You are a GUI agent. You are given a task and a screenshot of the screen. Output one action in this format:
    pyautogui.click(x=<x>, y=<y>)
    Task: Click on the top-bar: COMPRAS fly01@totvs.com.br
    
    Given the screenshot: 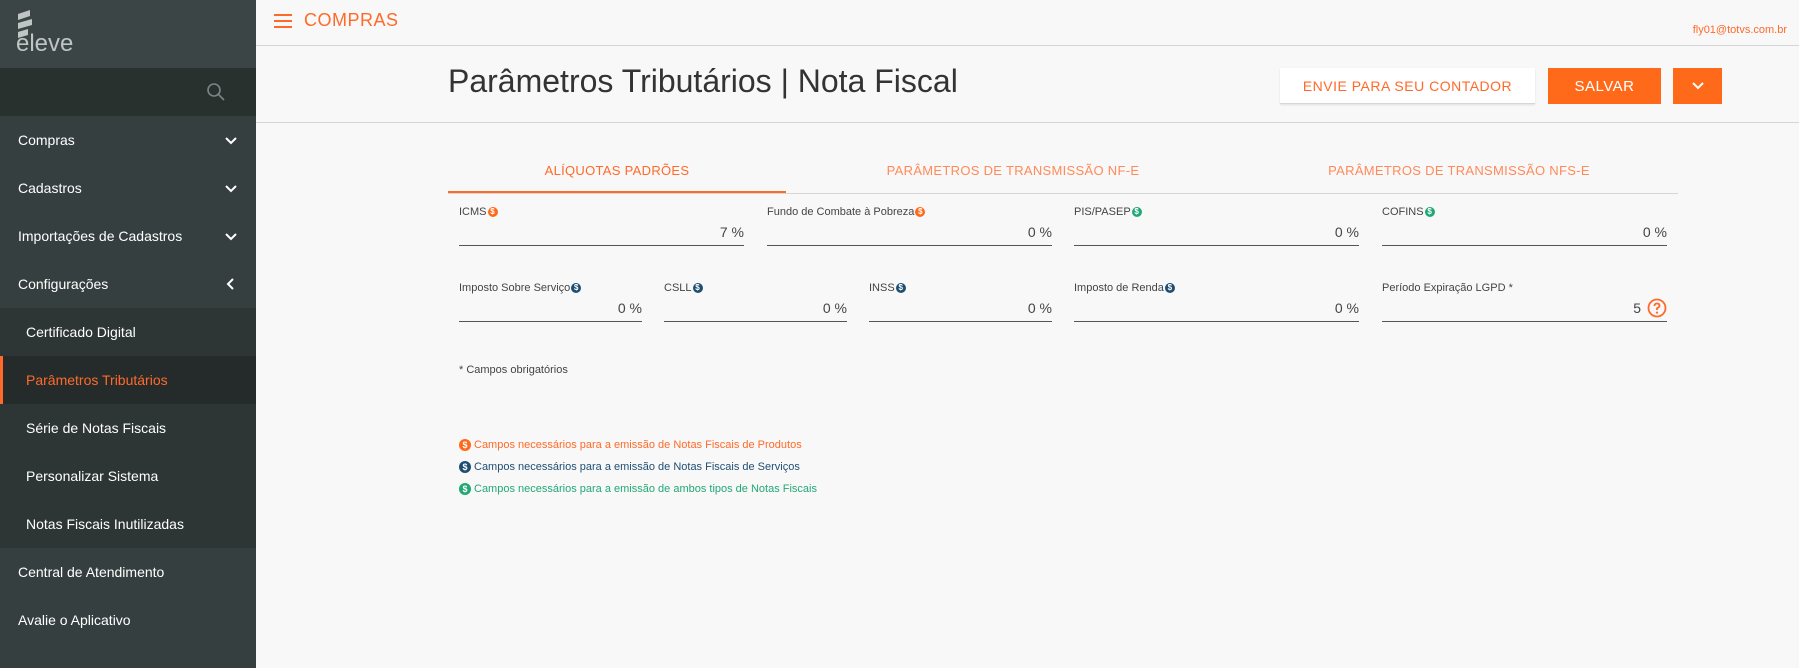 What is the action you would take?
    pyautogui.click(x=1027, y=23)
    